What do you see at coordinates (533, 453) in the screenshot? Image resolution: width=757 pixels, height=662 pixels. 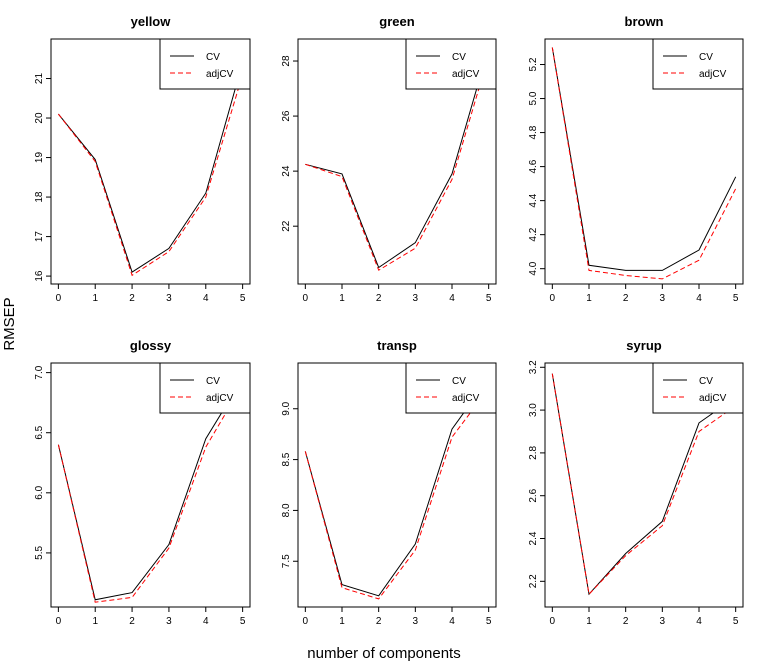 I see `y-tick-label: 2.8` at bounding box center [533, 453].